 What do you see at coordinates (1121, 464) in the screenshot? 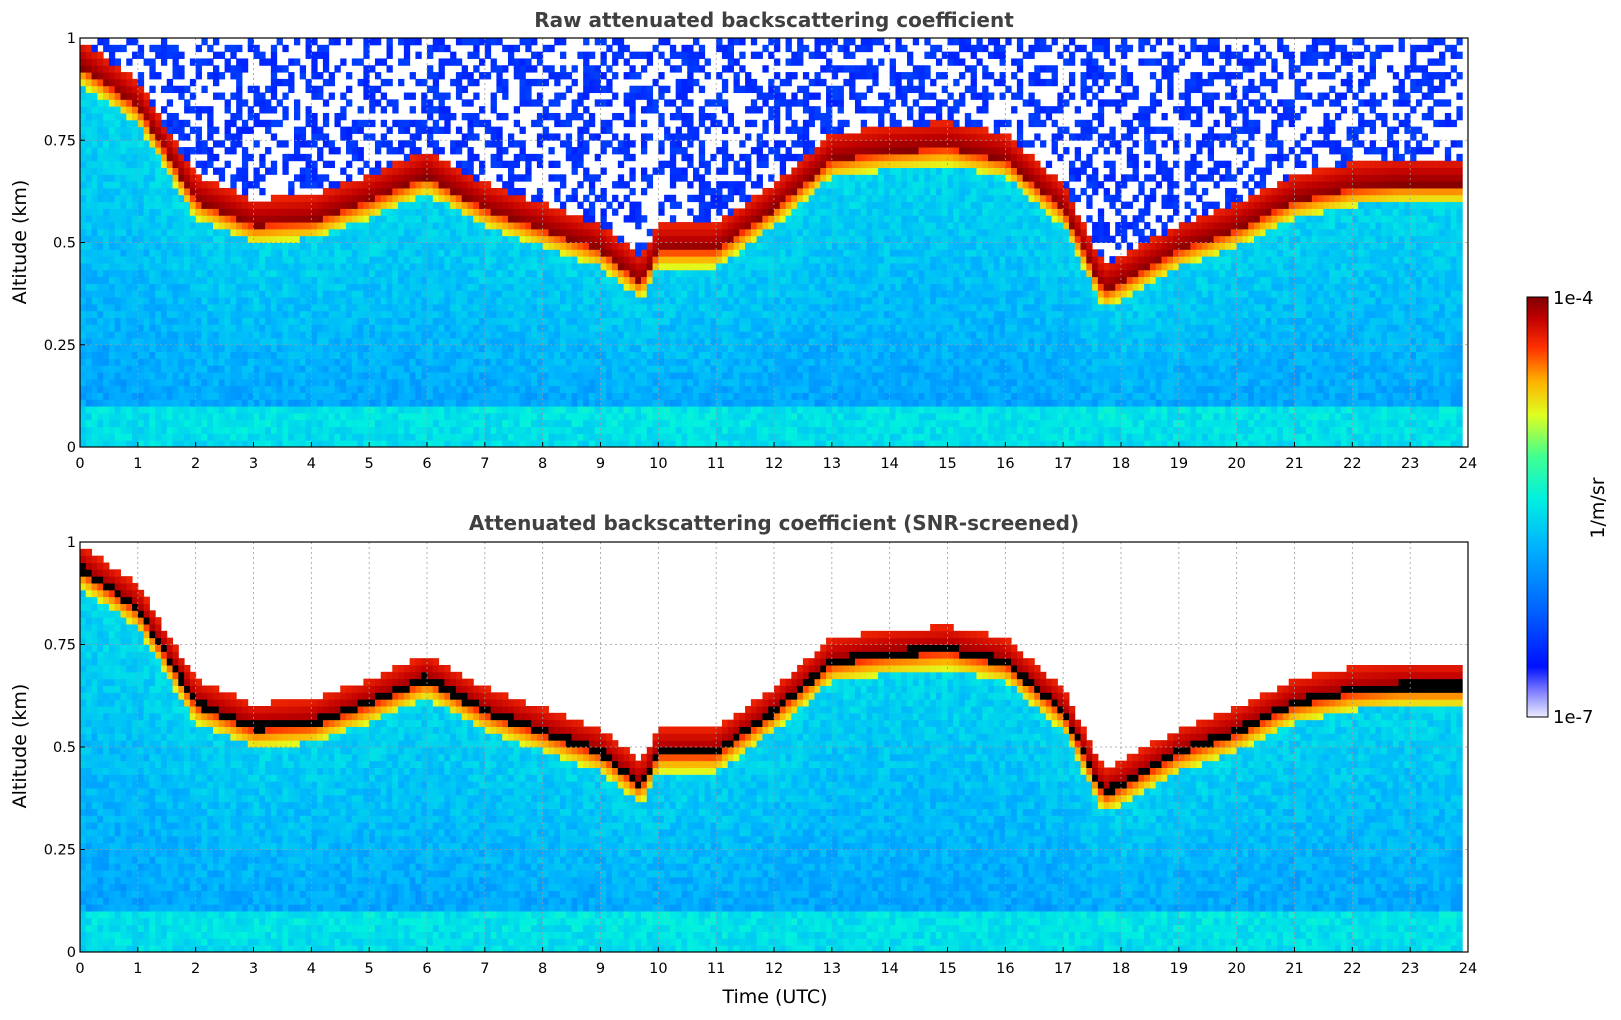
I see `top-x-tick-label: 18` at bounding box center [1121, 464].